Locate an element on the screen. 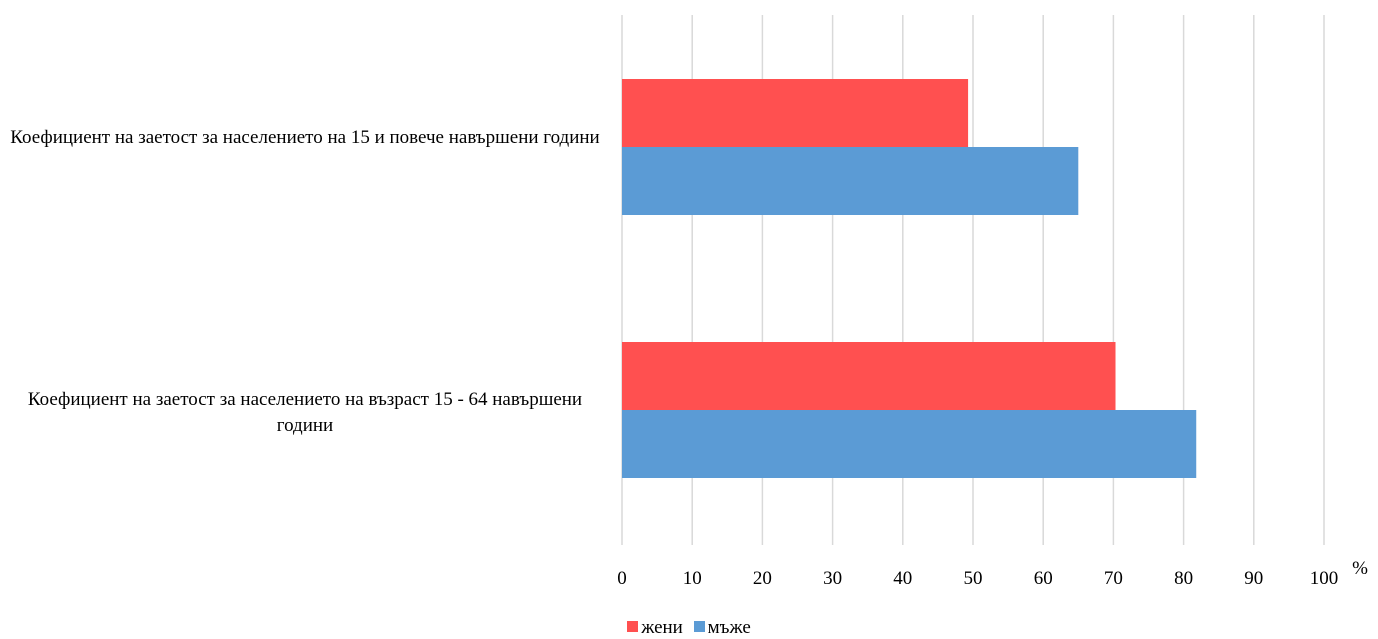  x-tick-label: 20 is located at coordinates (762, 578).